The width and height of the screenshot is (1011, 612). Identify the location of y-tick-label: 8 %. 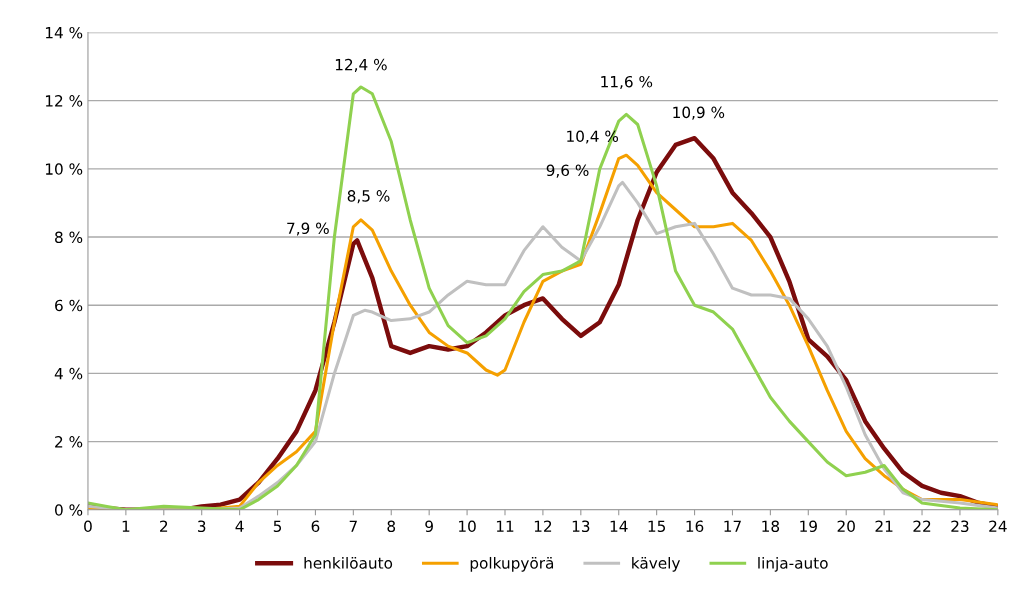
(69, 237).